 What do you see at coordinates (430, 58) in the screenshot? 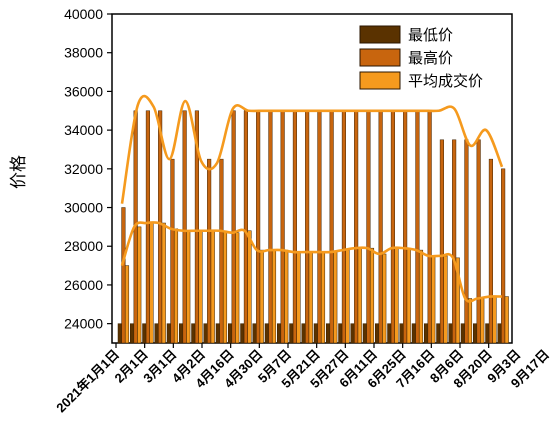
I see `legend-label: 最高价` at bounding box center [430, 58].